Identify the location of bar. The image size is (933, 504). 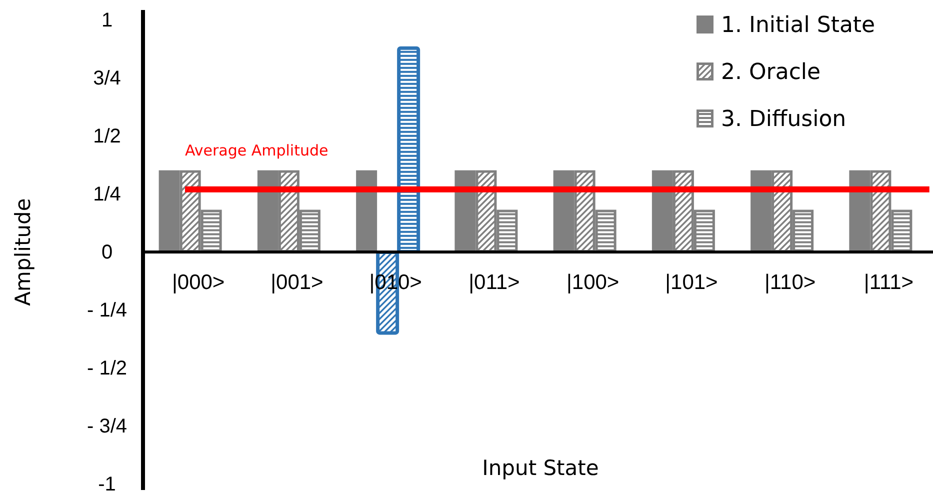
(367, 211).